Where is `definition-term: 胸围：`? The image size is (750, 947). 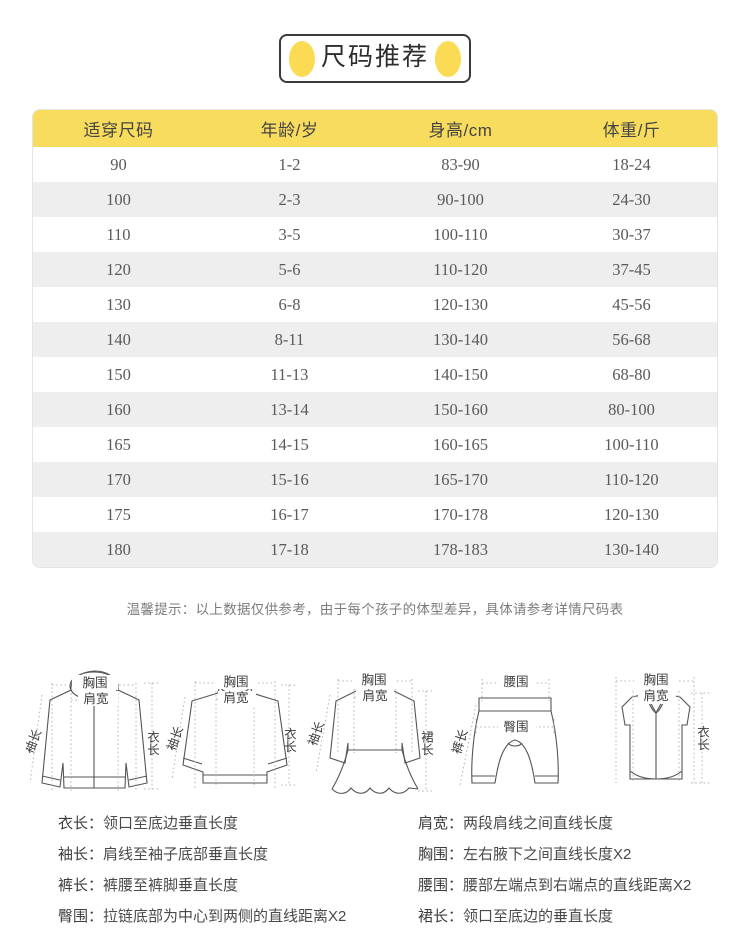
definition-term: 胸围： is located at coordinates (441, 854).